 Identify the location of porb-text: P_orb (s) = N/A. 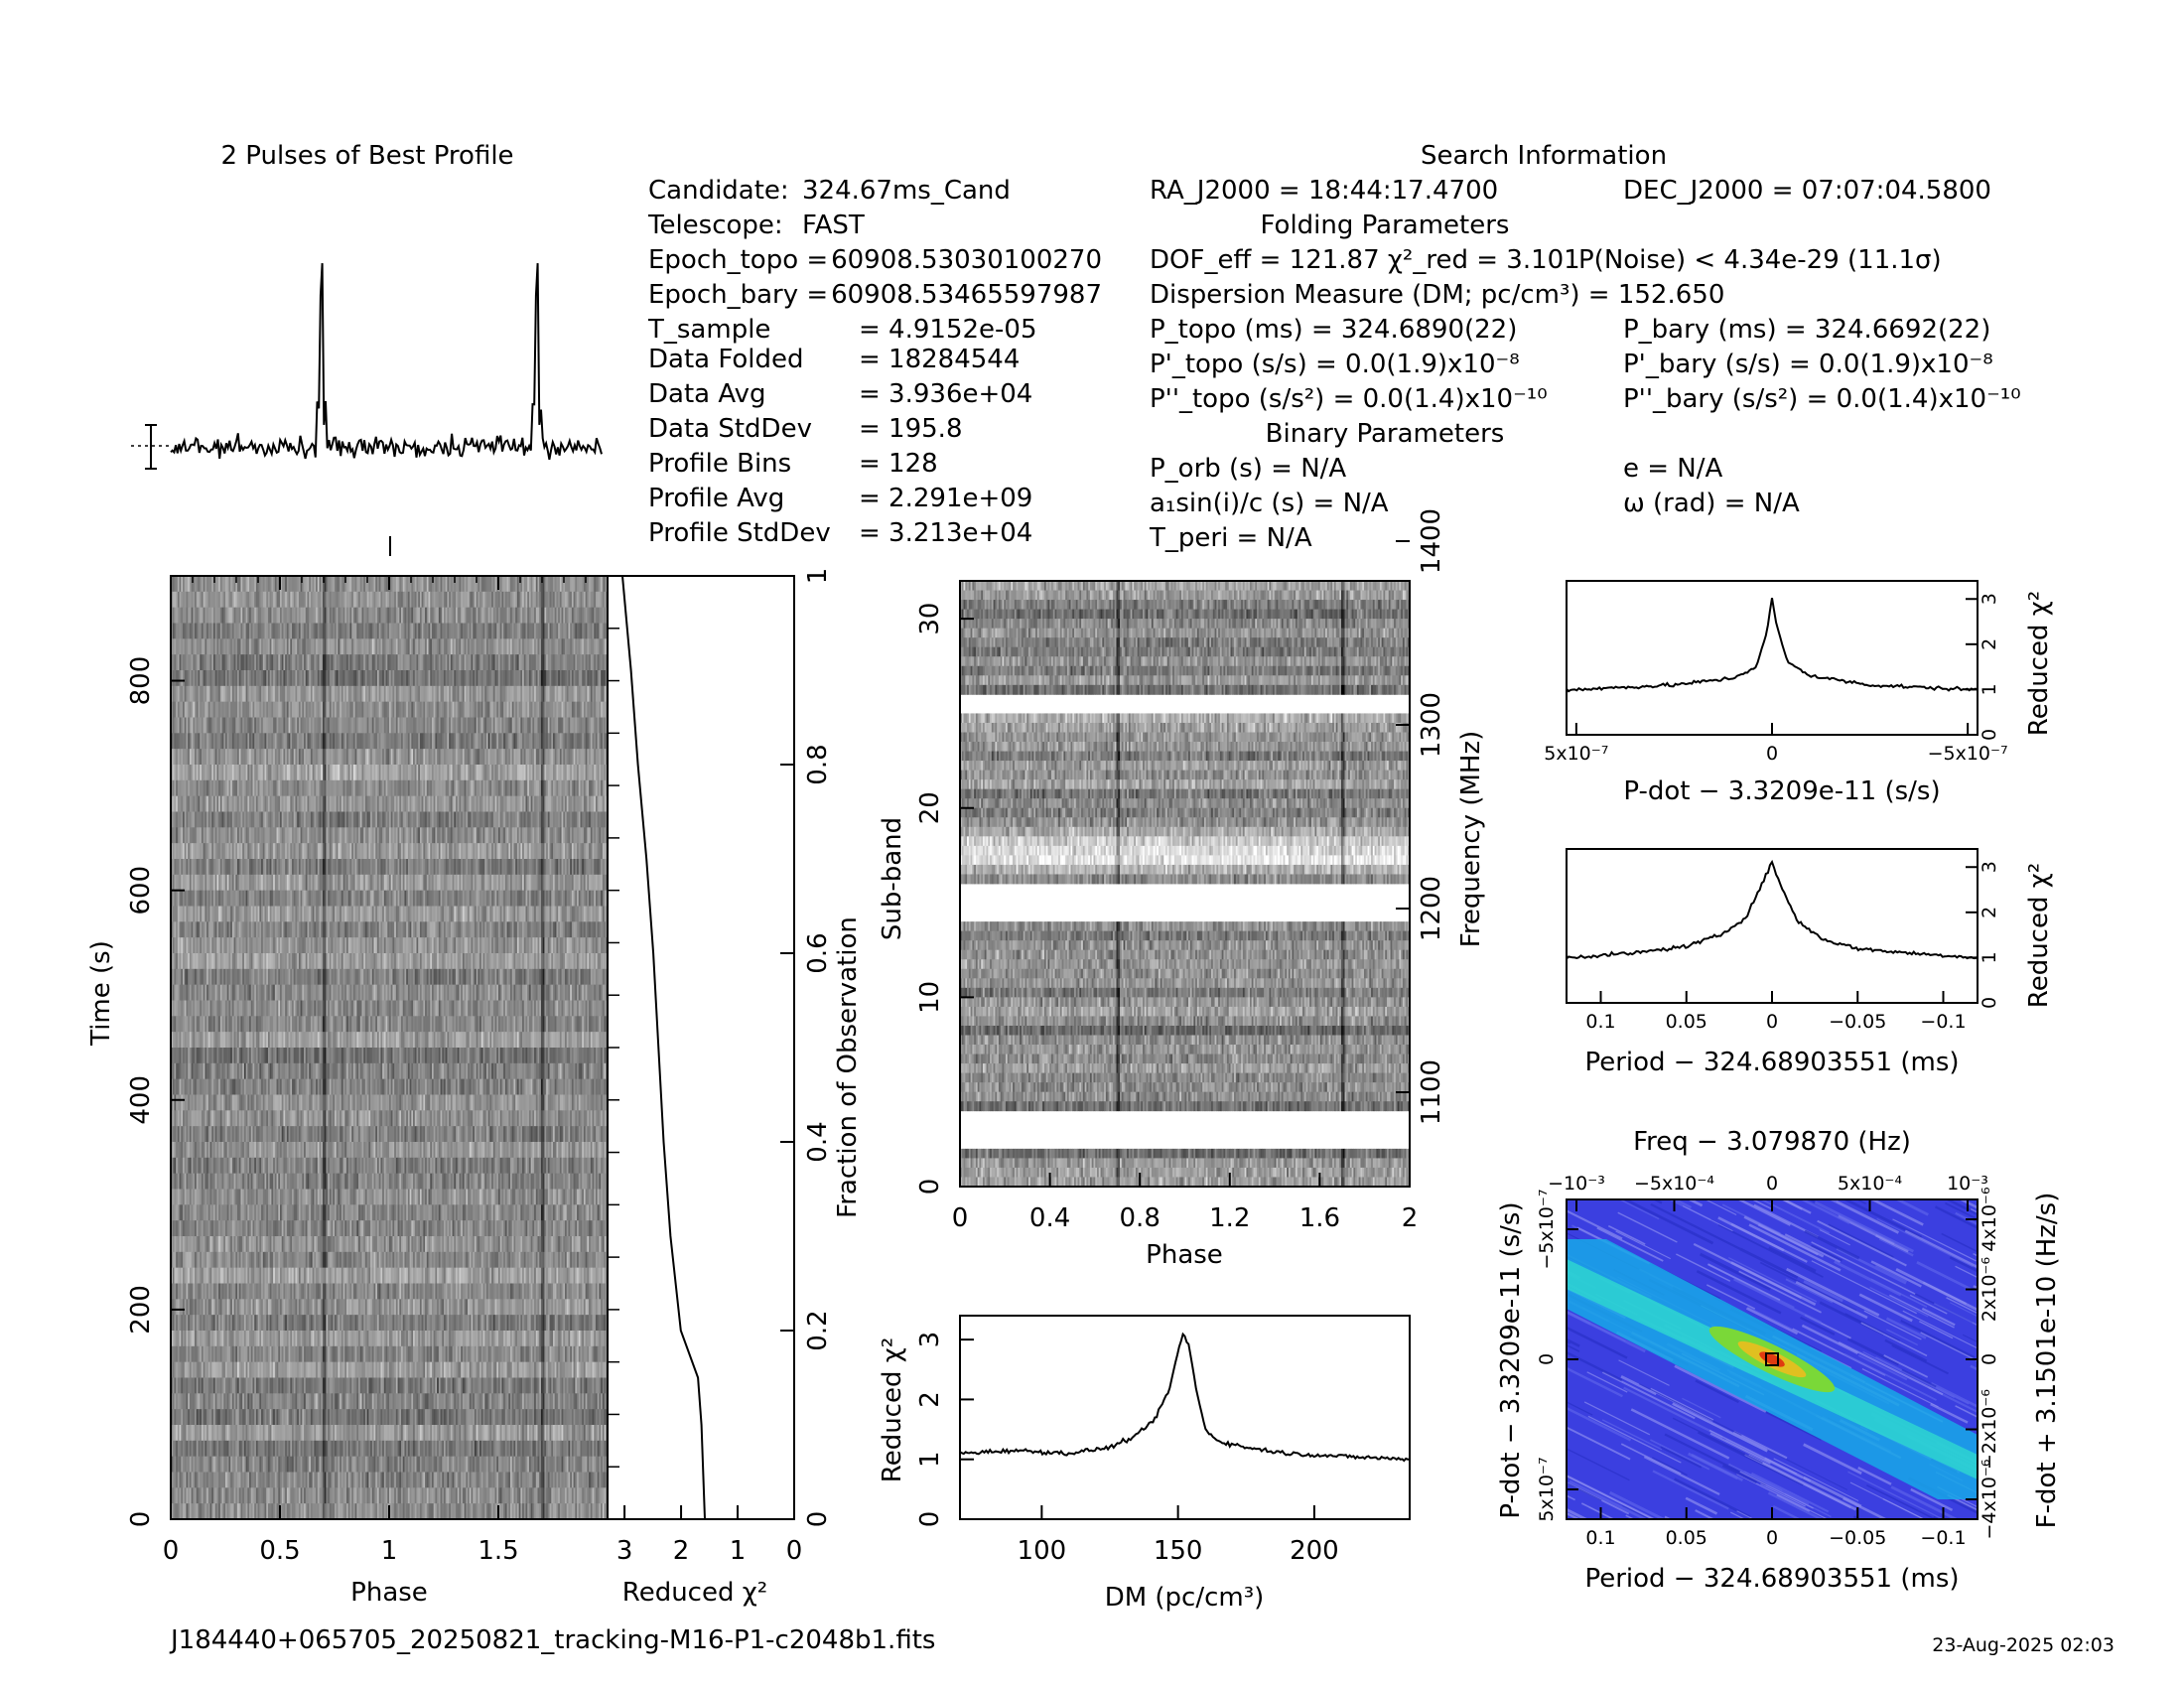
(1248, 469).